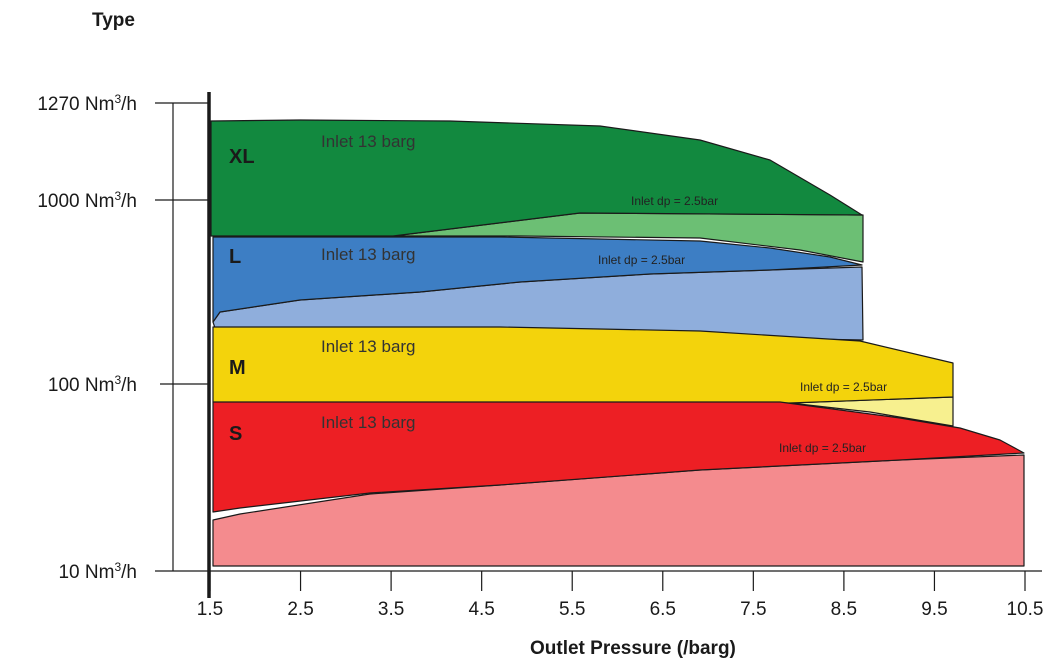 Image resolution: width=1056 pixels, height=669 pixels. I want to click on inlet13-label-s: Inlet 13 barg, so click(368, 422).